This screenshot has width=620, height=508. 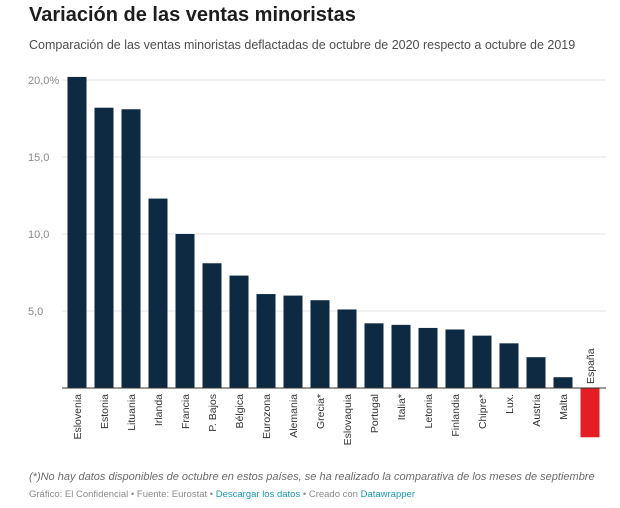 What do you see at coordinates (375, 413) in the screenshot?
I see `x-category-label: Portugal` at bounding box center [375, 413].